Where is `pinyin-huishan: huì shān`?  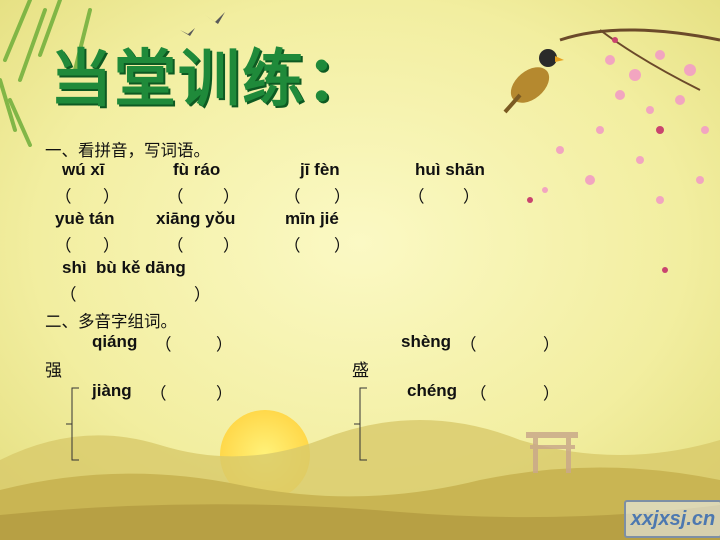
pinyin-huishan: huì shān is located at coordinates (450, 169).